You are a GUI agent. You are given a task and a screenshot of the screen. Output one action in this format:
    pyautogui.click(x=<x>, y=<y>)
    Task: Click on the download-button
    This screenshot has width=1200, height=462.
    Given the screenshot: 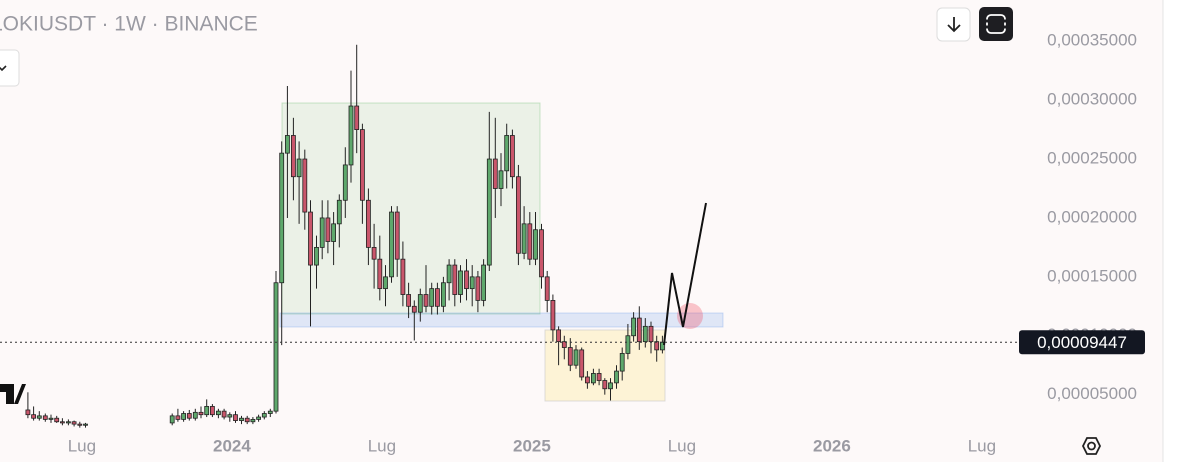 What is the action you would take?
    pyautogui.click(x=953, y=24)
    